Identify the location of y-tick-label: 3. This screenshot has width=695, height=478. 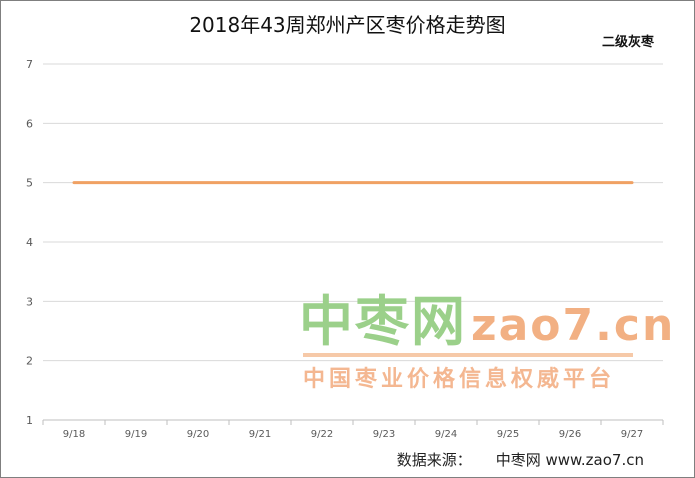
(29, 301).